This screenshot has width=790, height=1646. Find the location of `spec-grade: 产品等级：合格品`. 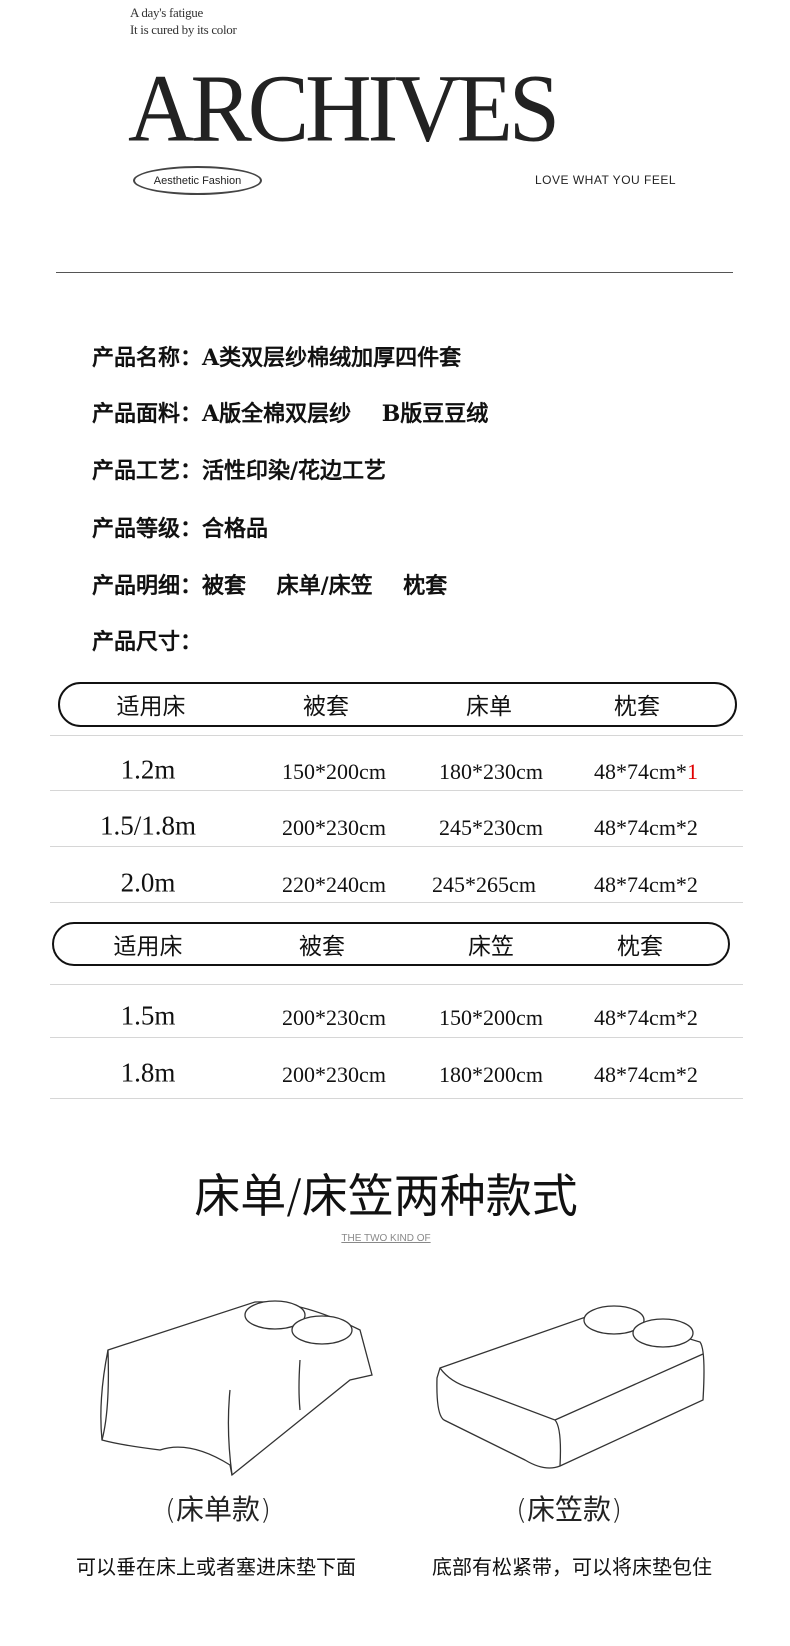

spec-grade: 产品等级：合格品 is located at coordinates (180, 529).